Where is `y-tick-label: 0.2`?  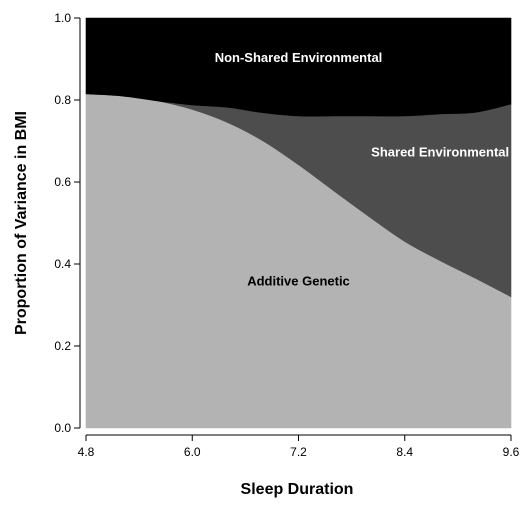 y-tick-label: 0.2 is located at coordinates (62, 346).